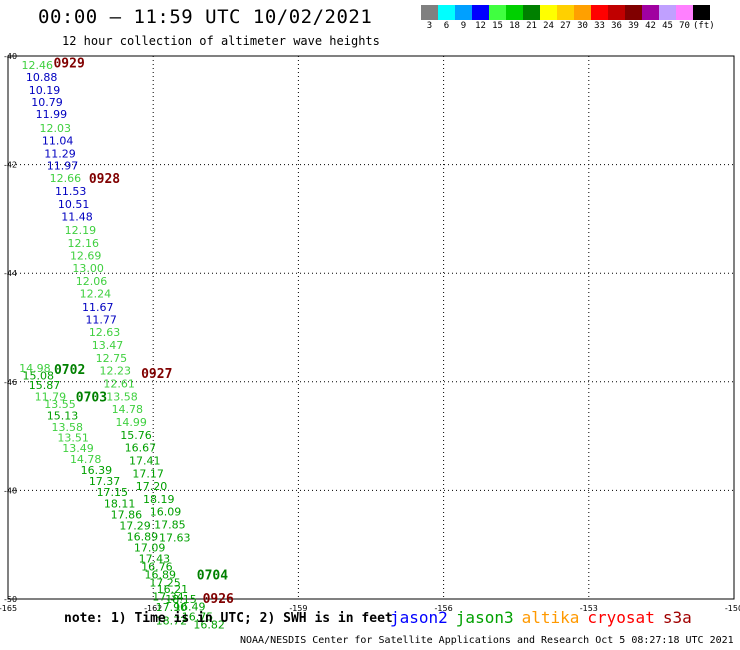  Describe the element at coordinates (101, 319) in the screenshot. I see `wave-height-label: 11.77` at that location.